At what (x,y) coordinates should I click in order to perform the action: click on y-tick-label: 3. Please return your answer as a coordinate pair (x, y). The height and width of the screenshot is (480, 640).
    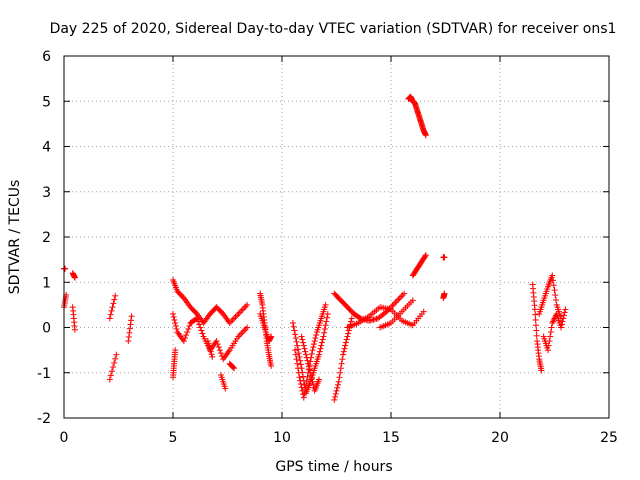
    Looking at the image, I should click on (46, 193).